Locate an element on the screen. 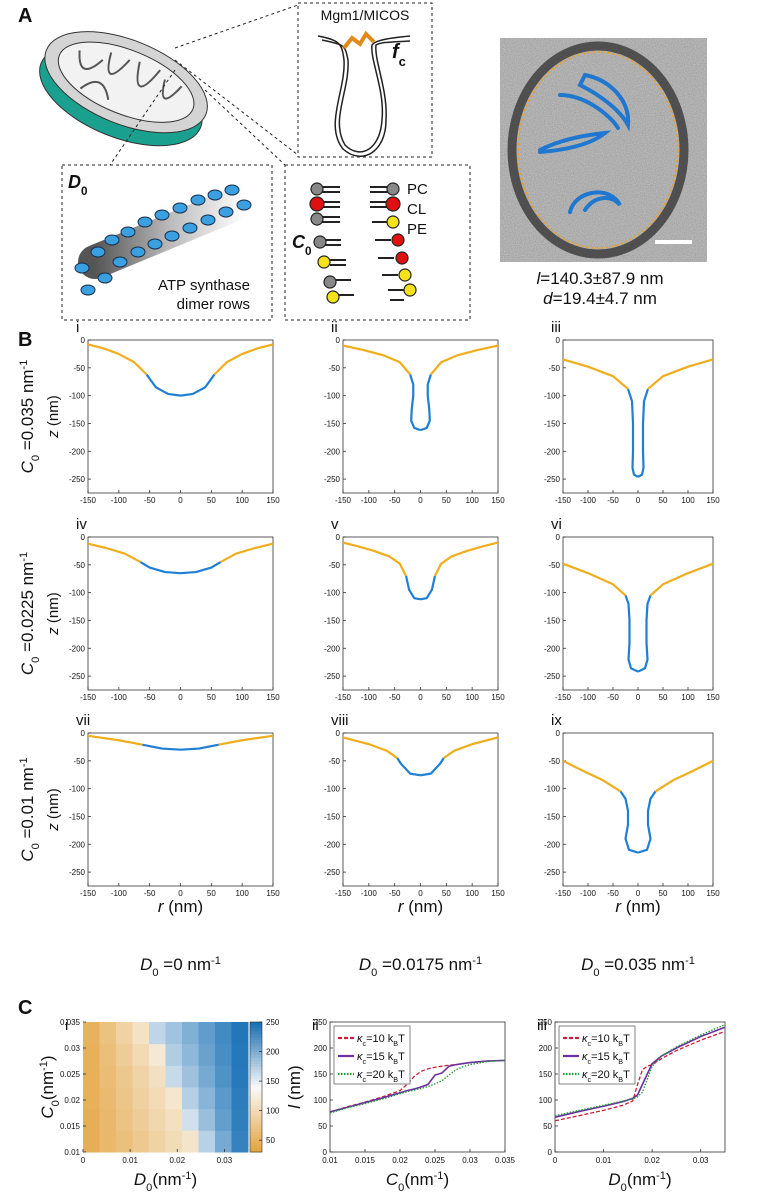 The height and width of the screenshot is (1200, 778). y-tick-label: 0.015 is located at coordinates (70, 1126).